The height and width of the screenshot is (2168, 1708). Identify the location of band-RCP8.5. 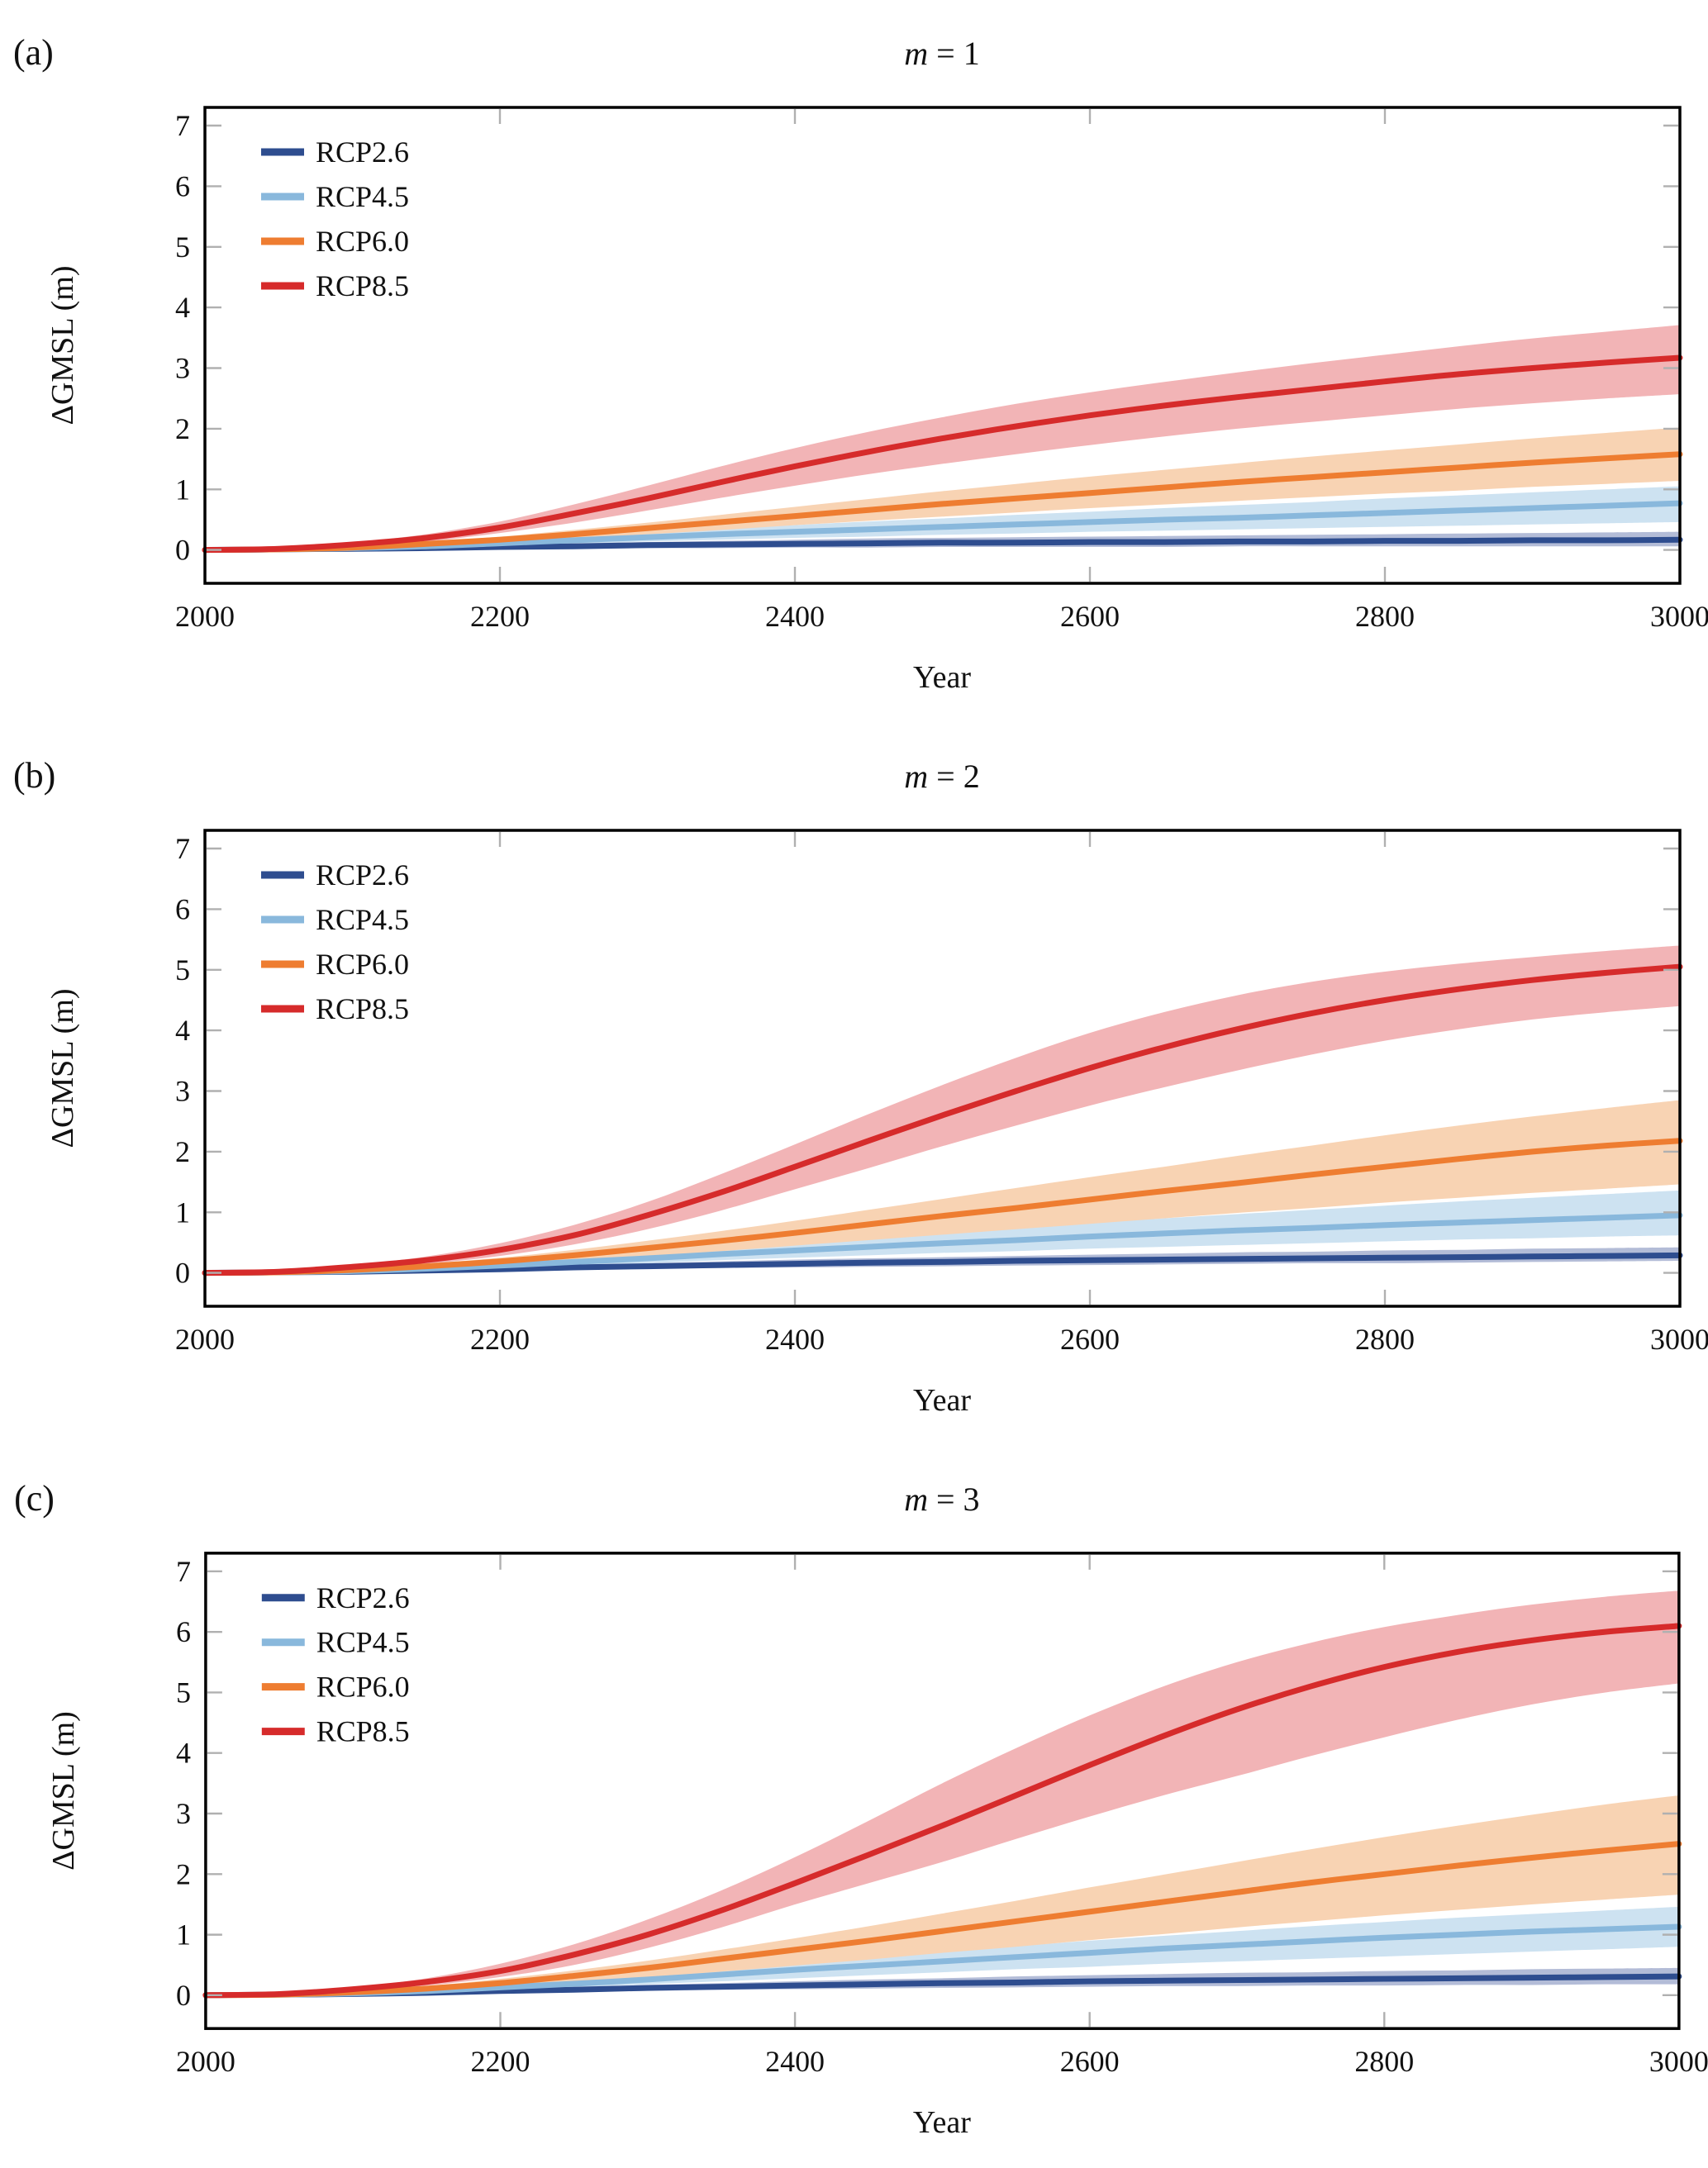
(942, 1109).